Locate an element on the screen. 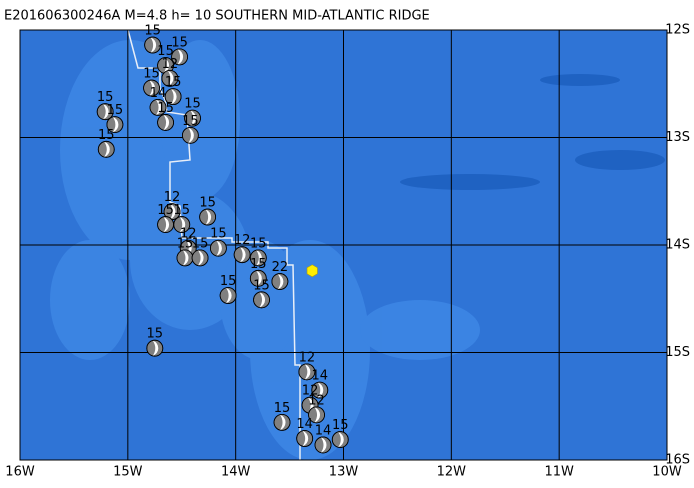 This screenshot has height=488, width=694. deep-trough is located at coordinates (532, 132).